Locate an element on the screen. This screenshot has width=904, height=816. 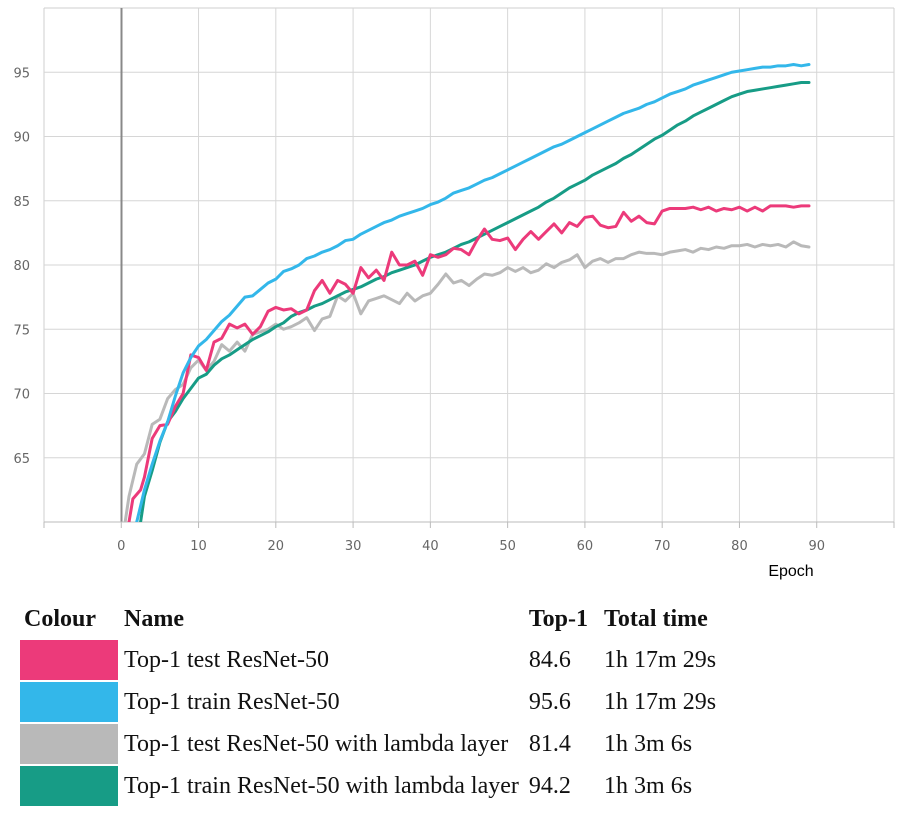
y-tick-label: 85 is located at coordinates (21, 202).